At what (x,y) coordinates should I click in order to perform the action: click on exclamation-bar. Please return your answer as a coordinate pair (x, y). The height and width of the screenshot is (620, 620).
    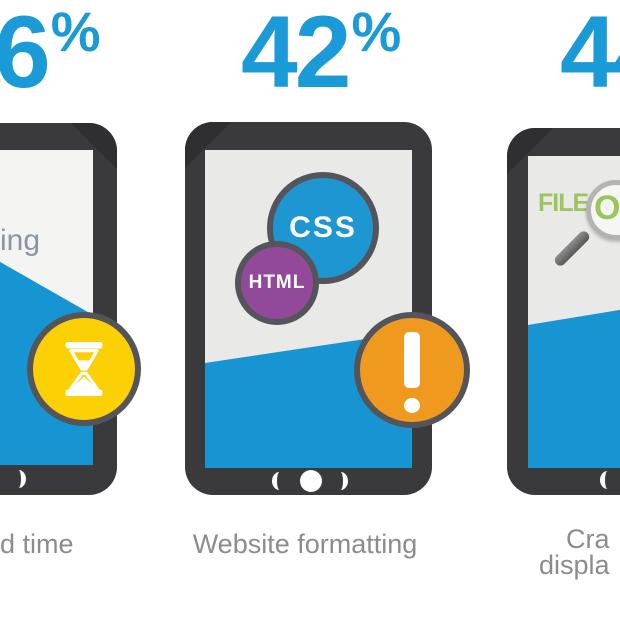
    Looking at the image, I should click on (412, 360).